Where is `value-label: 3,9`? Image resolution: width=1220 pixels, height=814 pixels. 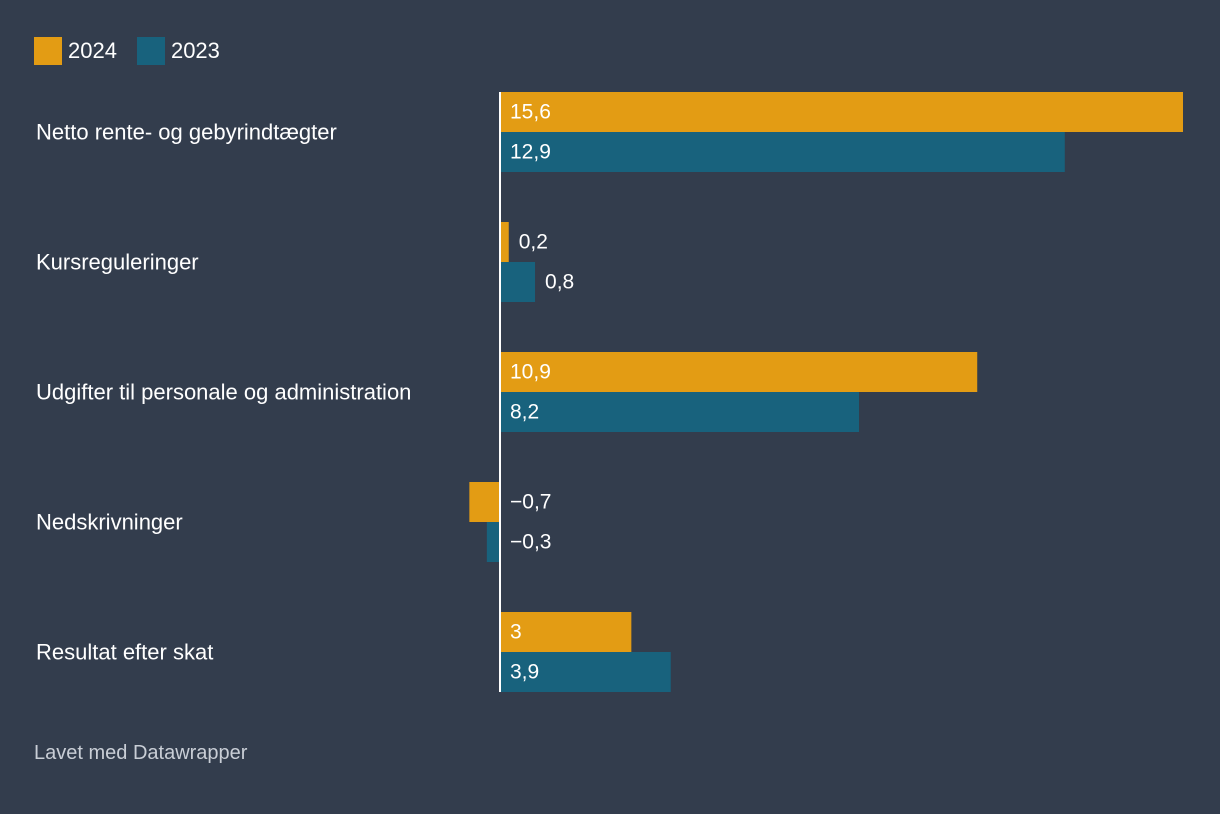 value-label: 3,9 is located at coordinates (524, 672).